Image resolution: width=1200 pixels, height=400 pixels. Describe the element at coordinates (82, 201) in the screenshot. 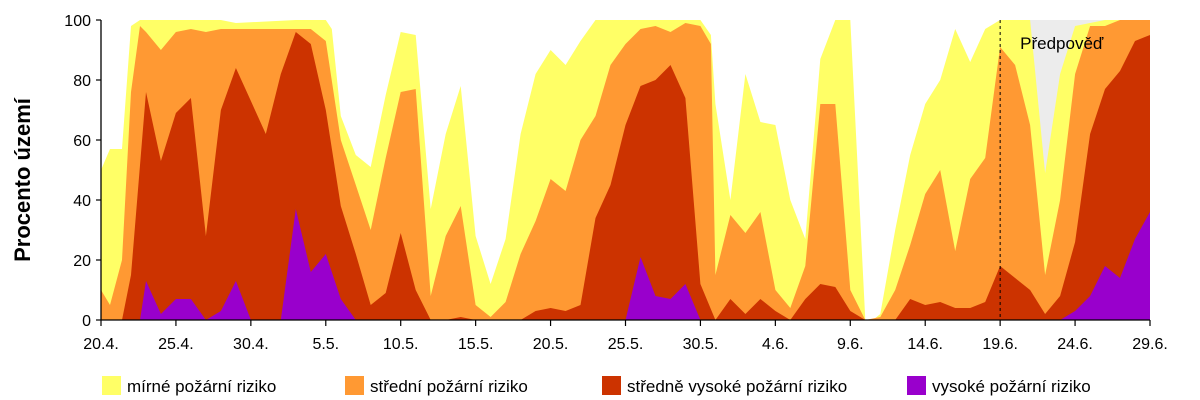

I see `y-tick-label: 40` at that location.